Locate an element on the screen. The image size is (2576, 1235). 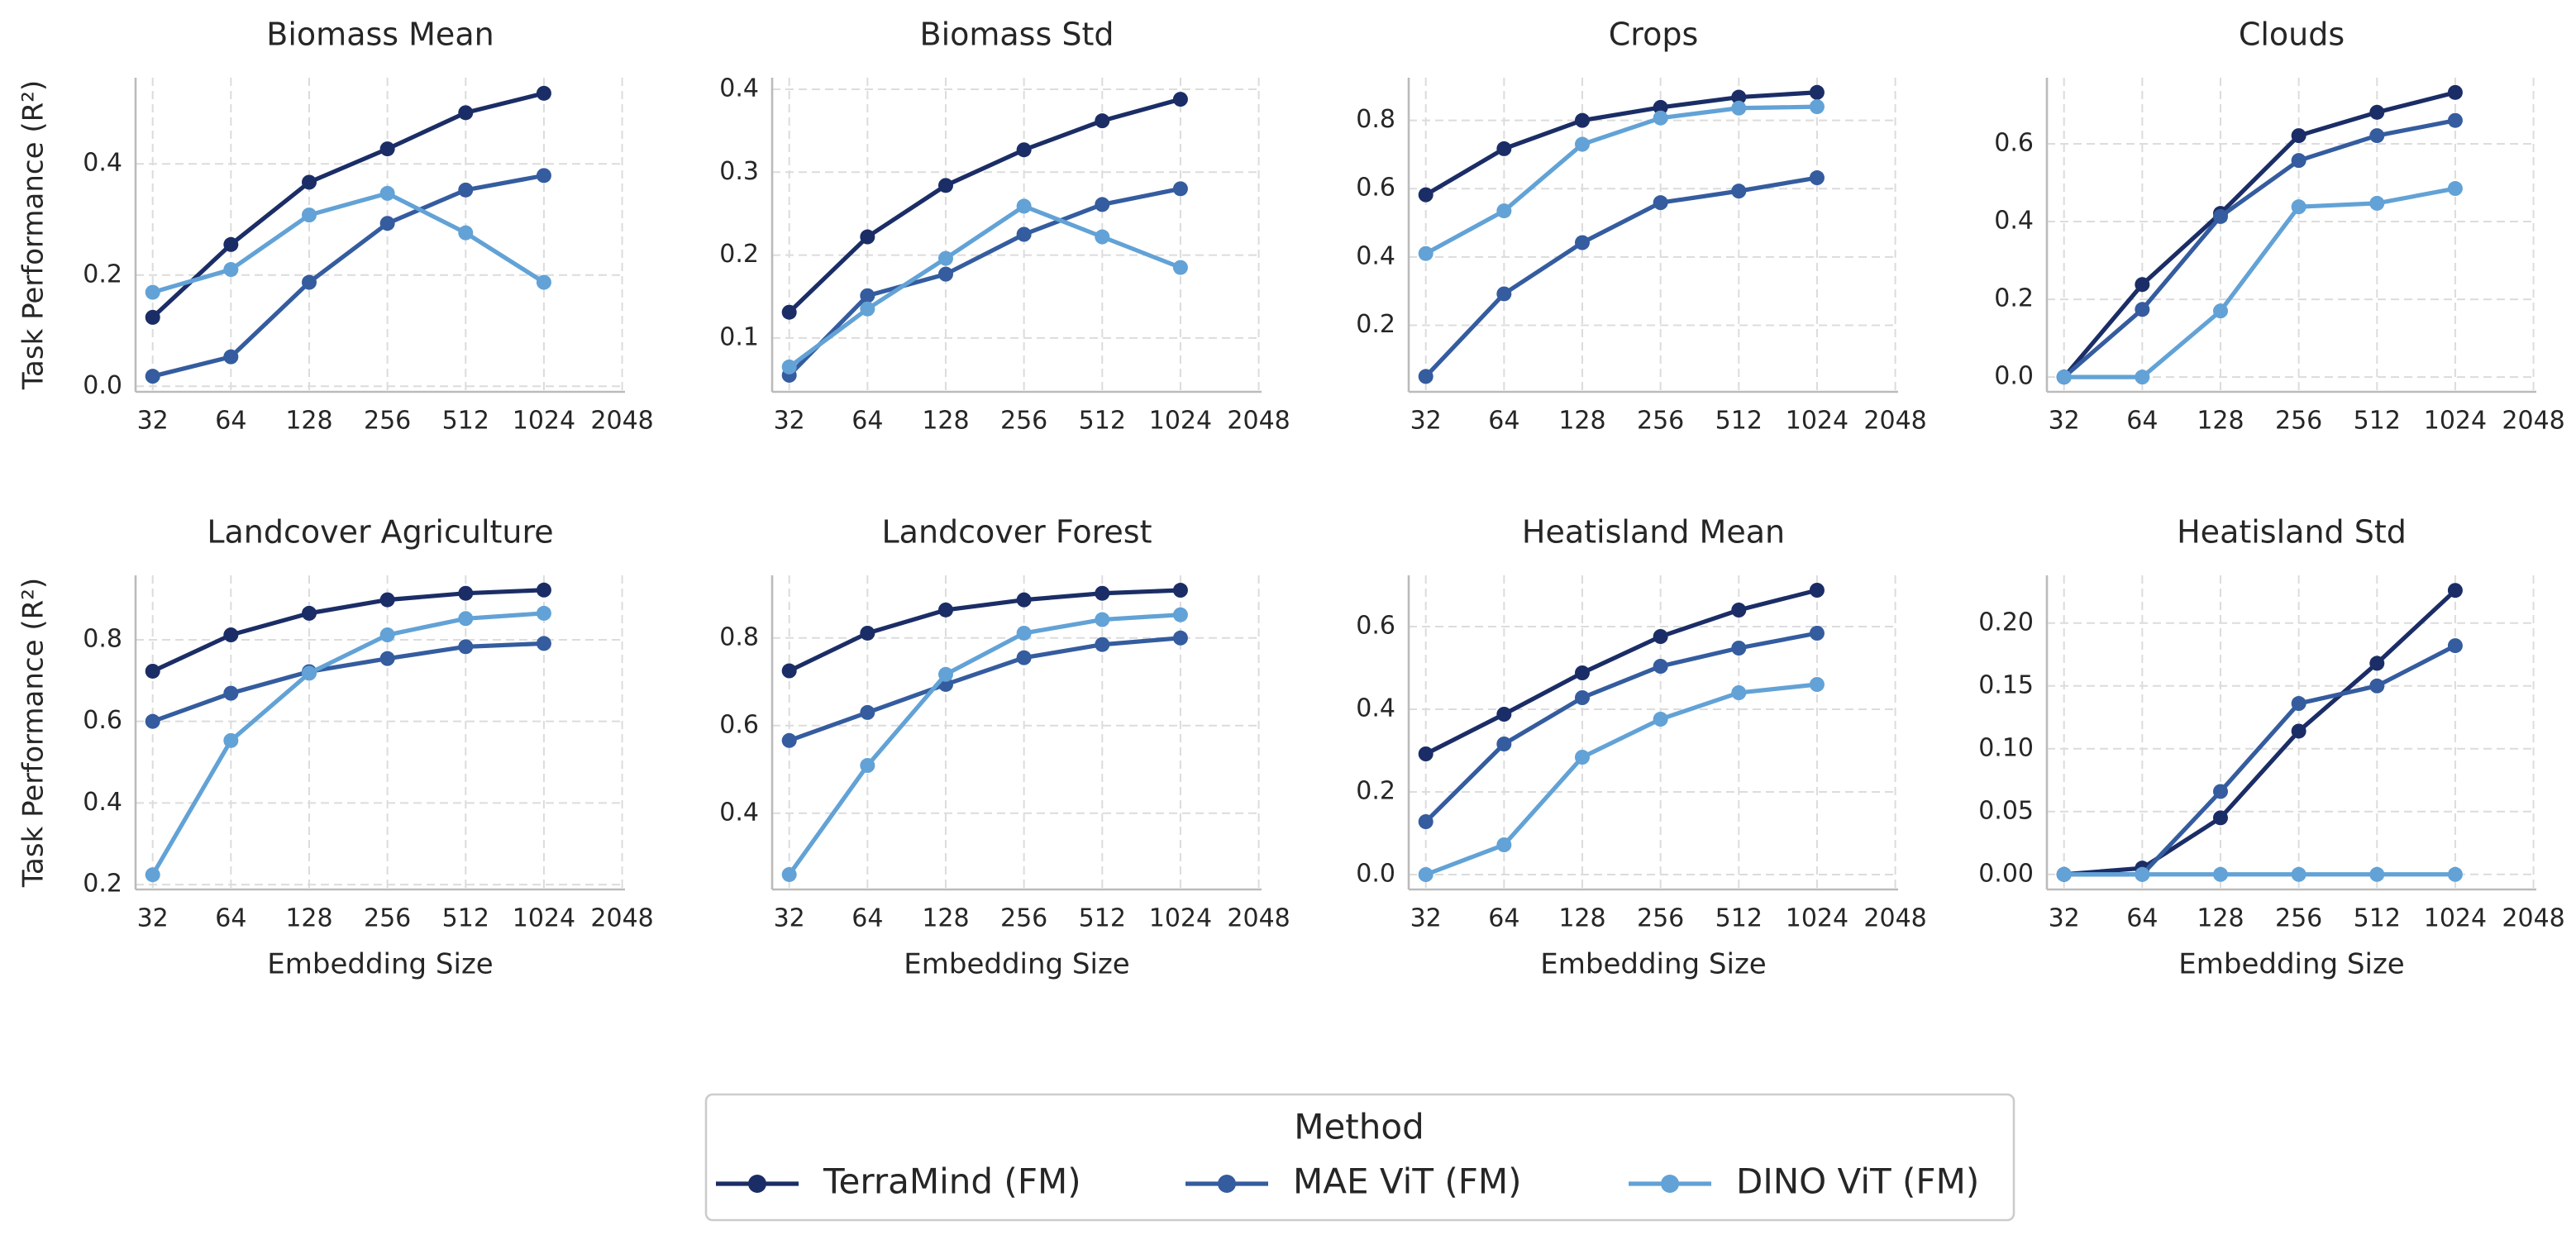
chart-title: Landcover Agriculture is located at coordinates (380, 532).